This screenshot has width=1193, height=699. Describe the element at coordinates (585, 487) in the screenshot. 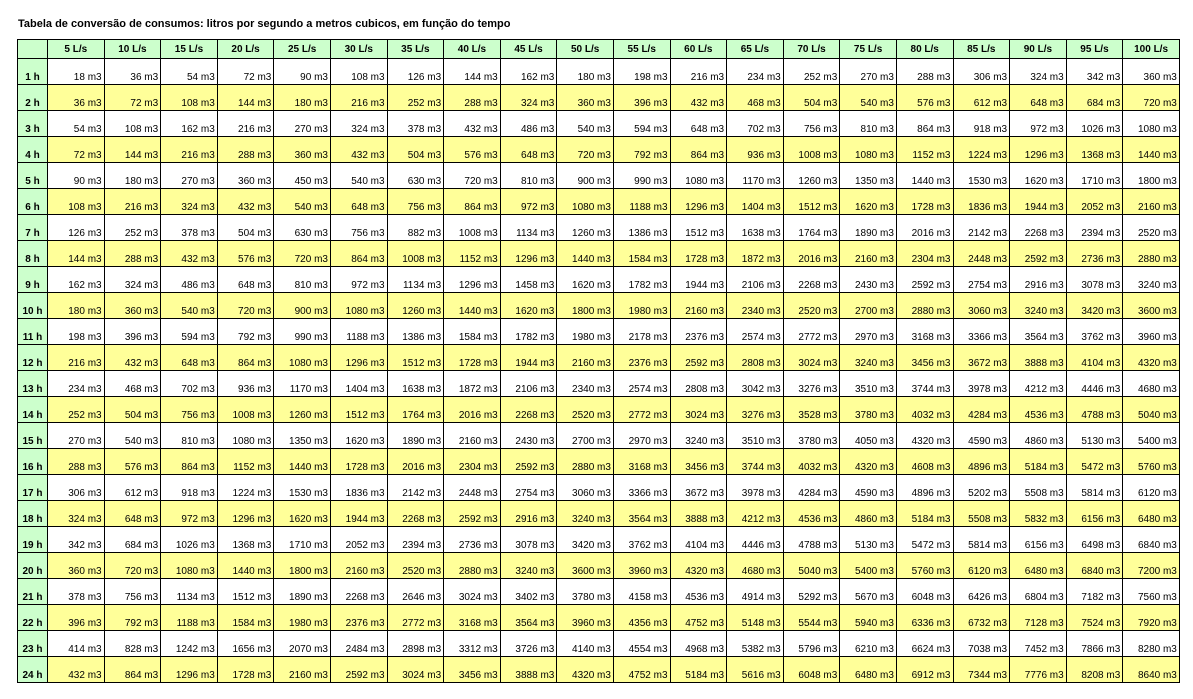

I see `table-cell: 3060 m3` at that location.